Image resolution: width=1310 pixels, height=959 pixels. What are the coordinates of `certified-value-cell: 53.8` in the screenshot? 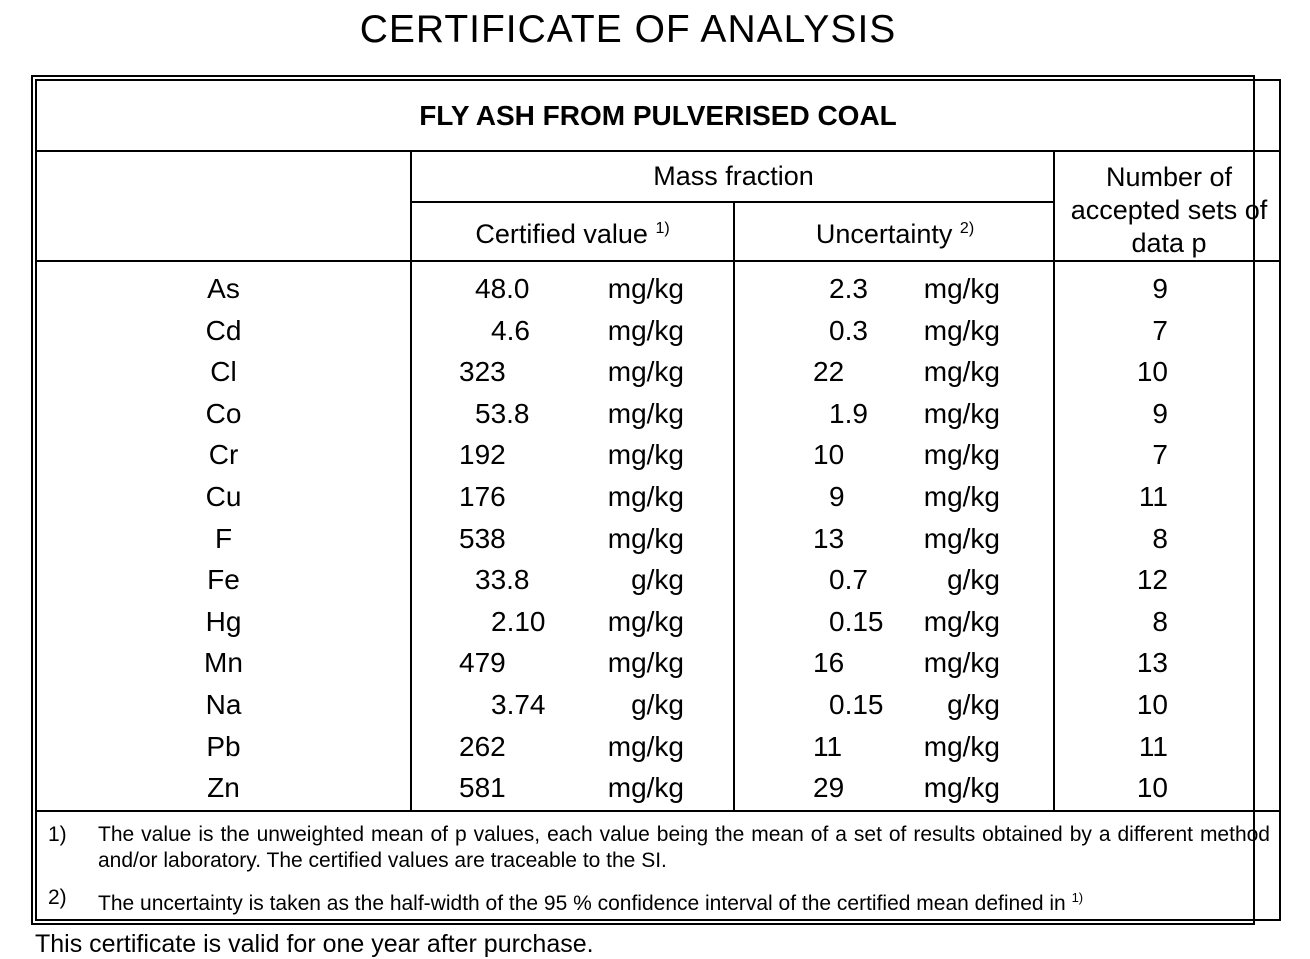 It's located at (502, 413).